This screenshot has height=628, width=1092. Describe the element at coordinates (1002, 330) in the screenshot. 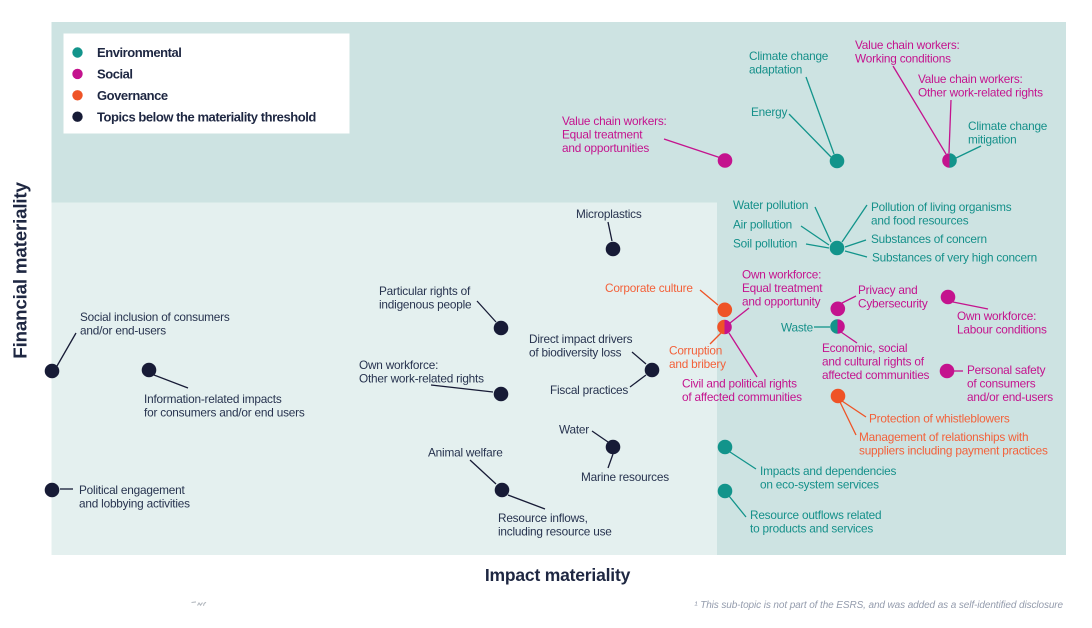

I see `svg-text: Labour conditions` at that location.